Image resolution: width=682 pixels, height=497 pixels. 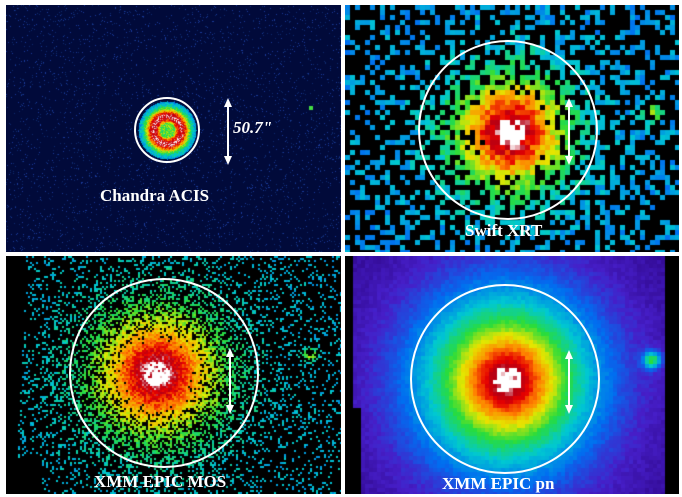 I want to click on overlay-mos, so click(x=164, y=373).